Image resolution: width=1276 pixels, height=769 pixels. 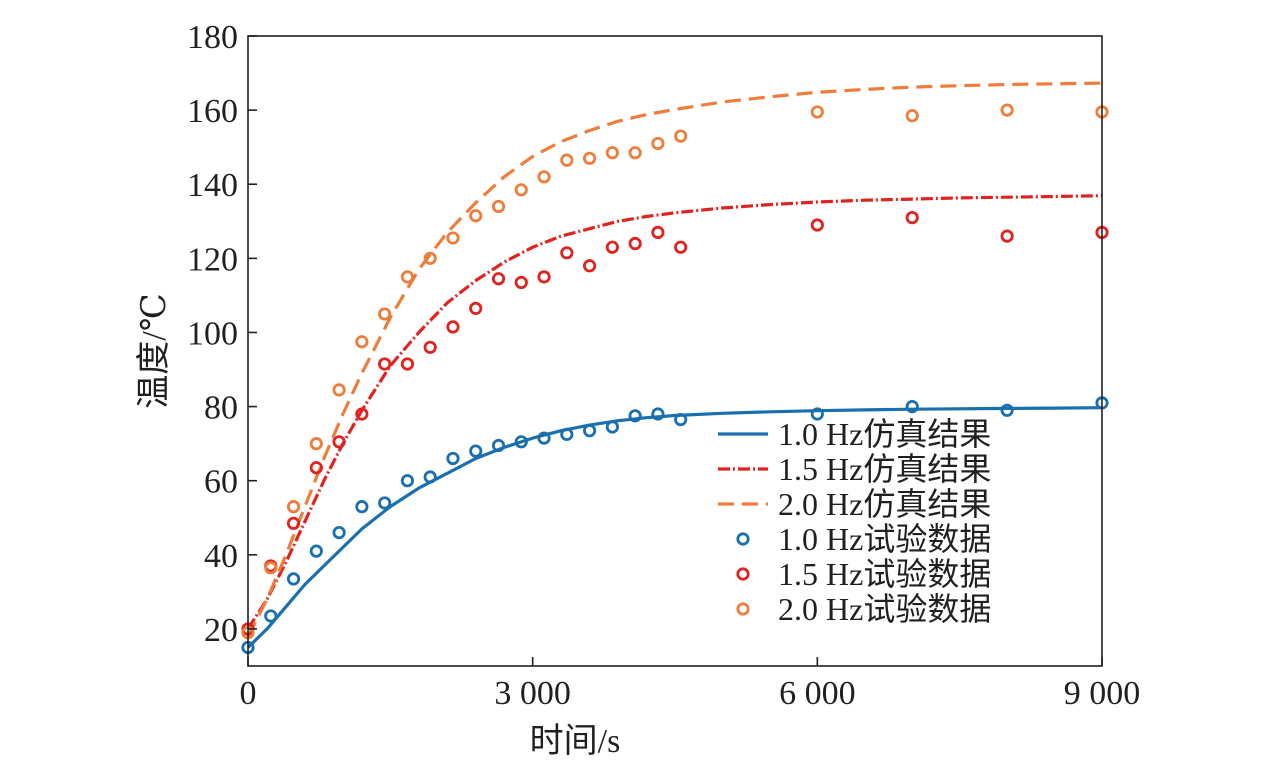 I want to click on legend-entry-4-swatch, so click(x=743, y=539).